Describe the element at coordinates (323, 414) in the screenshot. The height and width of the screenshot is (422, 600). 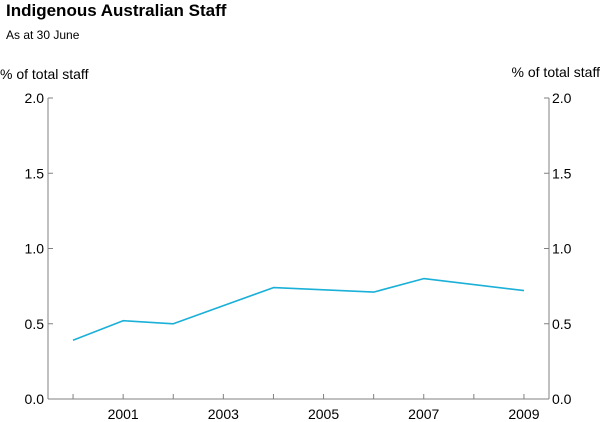
I see `x-tick-label: 2005` at that location.